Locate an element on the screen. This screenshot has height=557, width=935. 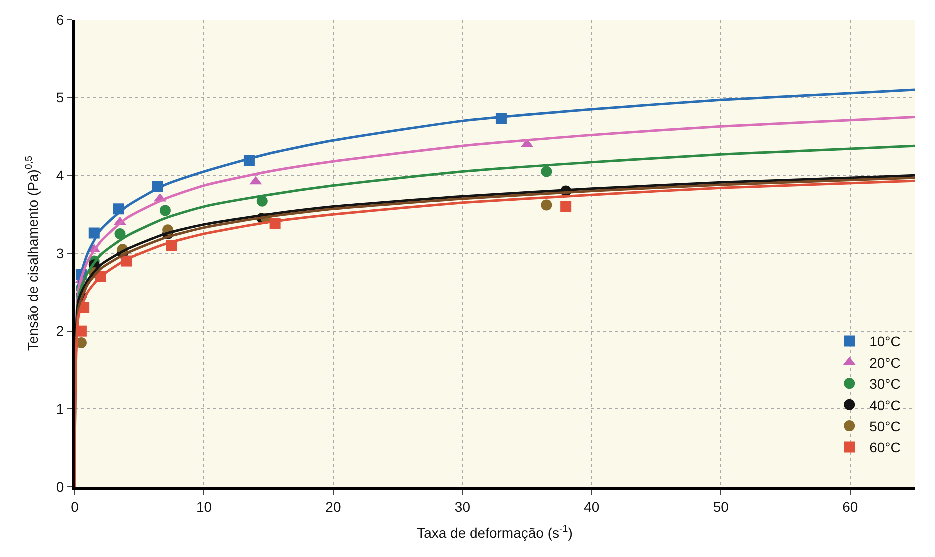
legend-label: 50°C is located at coordinates (885, 426).